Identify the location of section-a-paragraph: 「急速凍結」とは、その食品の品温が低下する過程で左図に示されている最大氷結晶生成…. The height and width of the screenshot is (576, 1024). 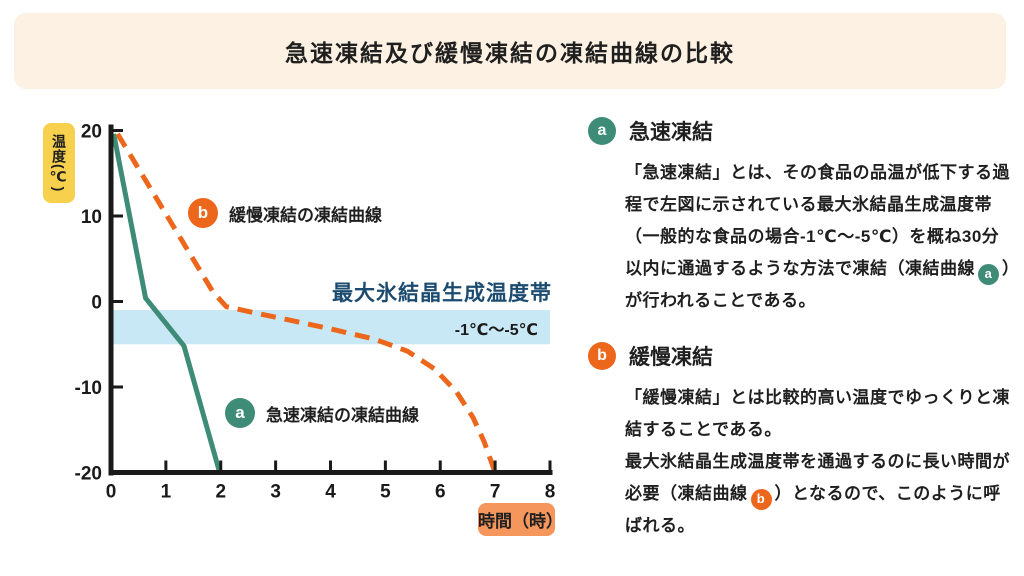
(819, 237).